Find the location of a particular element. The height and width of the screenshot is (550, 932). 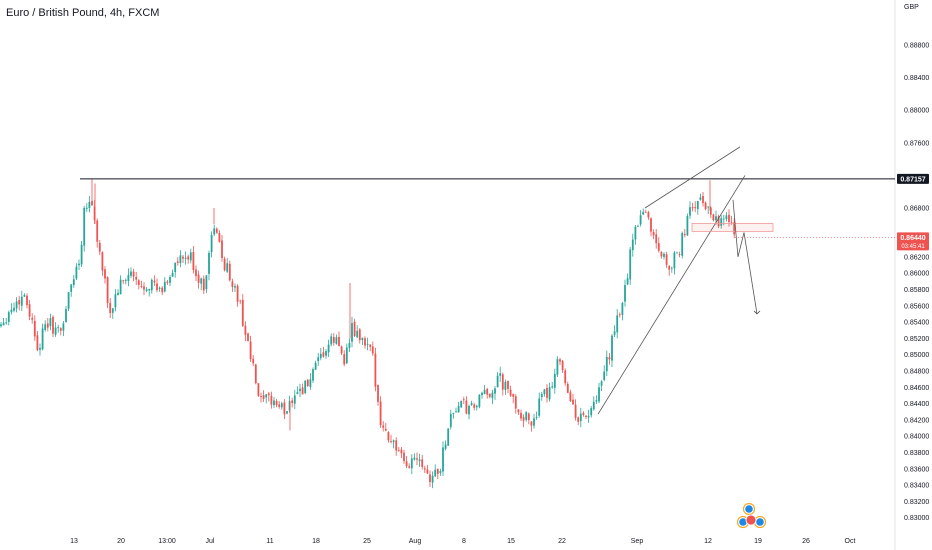

x-tick-label: Jul is located at coordinates (210, 541).